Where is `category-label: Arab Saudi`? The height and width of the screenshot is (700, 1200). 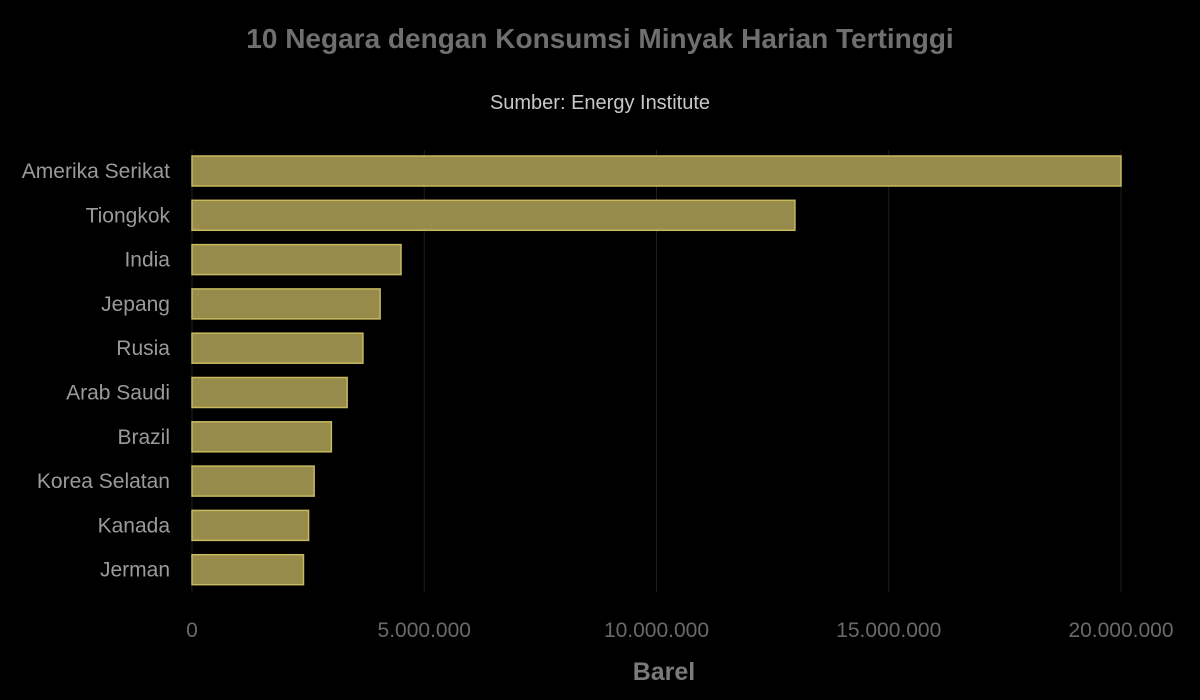
category-label: Arab Saudi is located at coordinates (118, 393).